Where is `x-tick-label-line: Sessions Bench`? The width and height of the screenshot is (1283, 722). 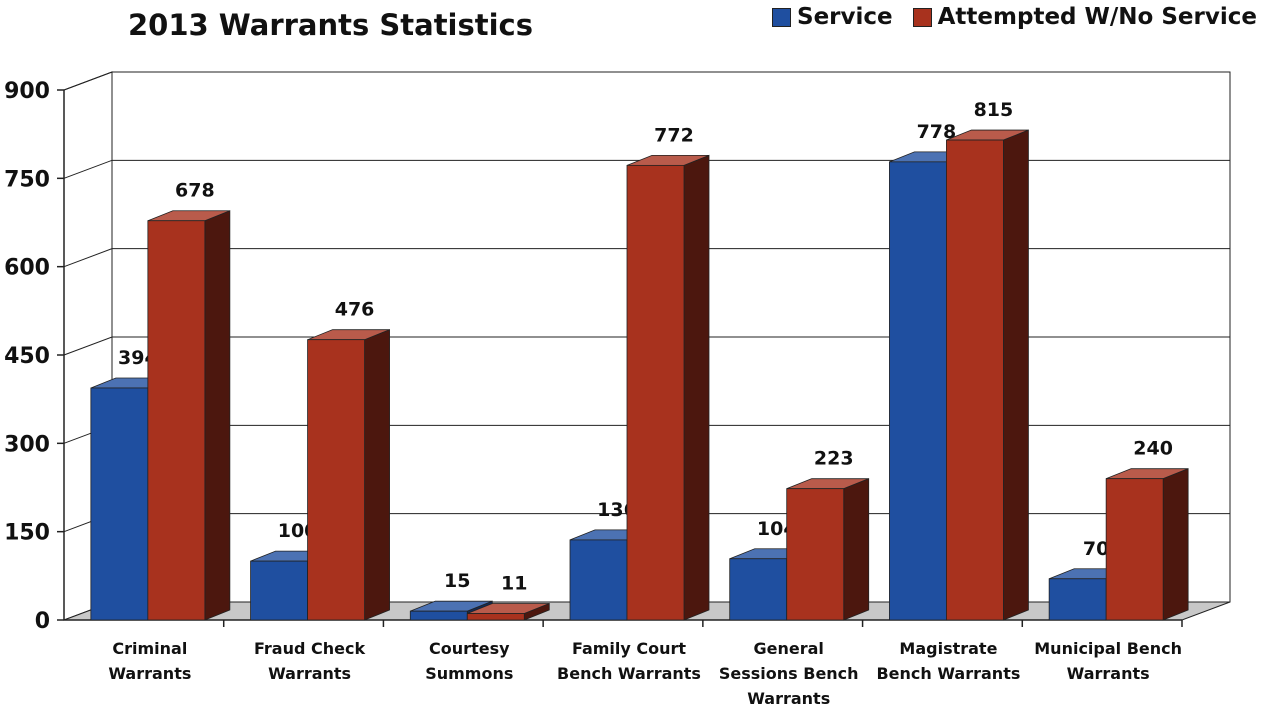
x-tick-label-line: Sessions Bench is located at coordinates (789, 673).